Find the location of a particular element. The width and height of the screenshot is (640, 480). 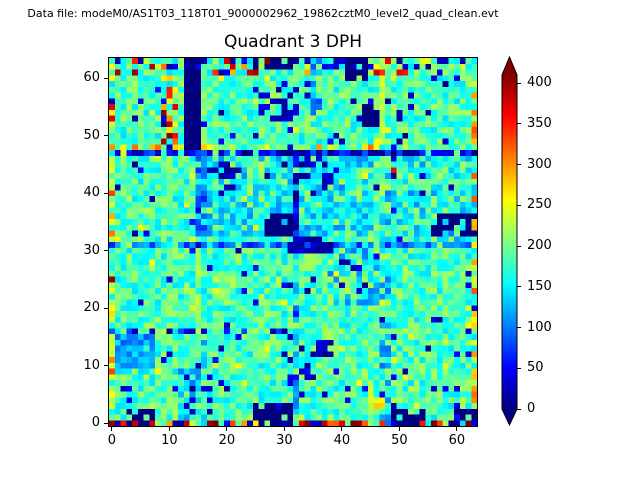

colorbar-tick-label-150: 150 is located at coordinates (539, 286).